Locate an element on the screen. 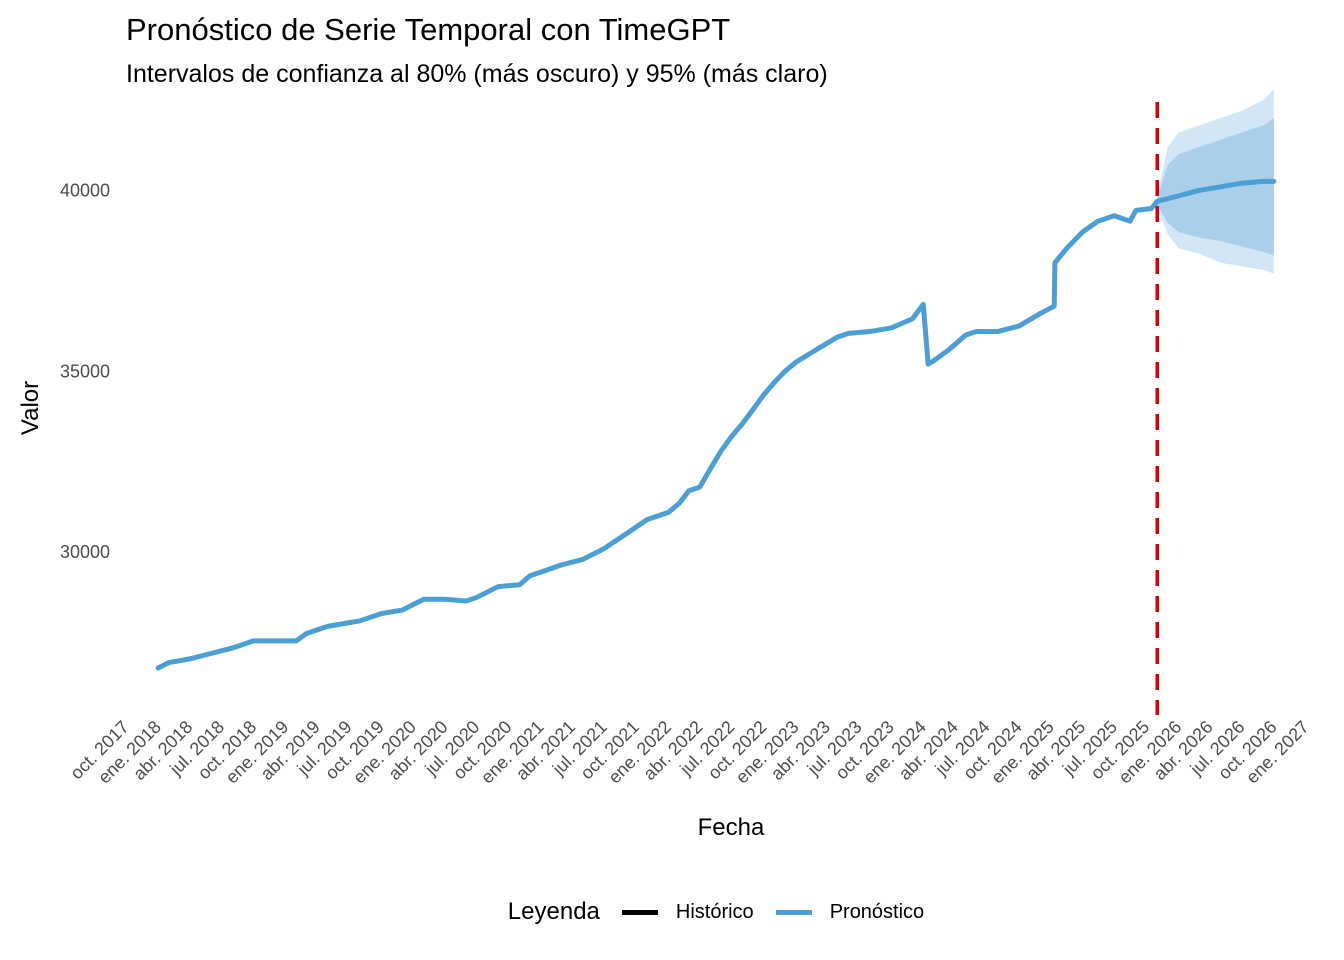 Image resolution: width=1344 pixels, height=960 pixels. y-axis-title: Valor is located at coordinates (30, 408).